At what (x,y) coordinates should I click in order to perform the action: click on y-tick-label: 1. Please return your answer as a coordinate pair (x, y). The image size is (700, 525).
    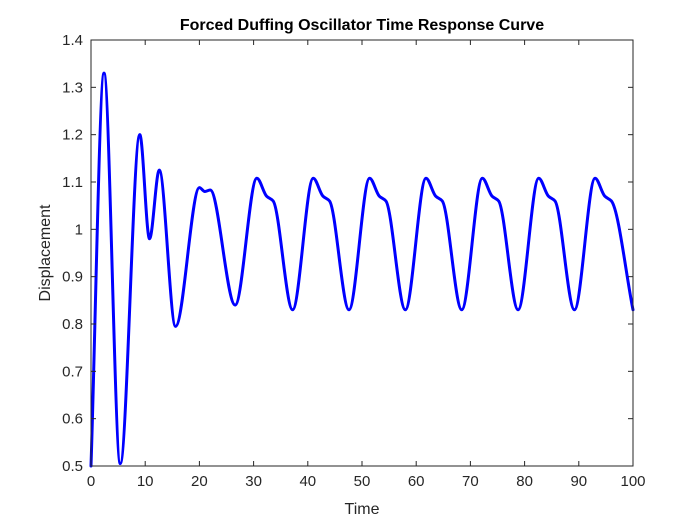
    Looking at the image, I should click on (79, 229).